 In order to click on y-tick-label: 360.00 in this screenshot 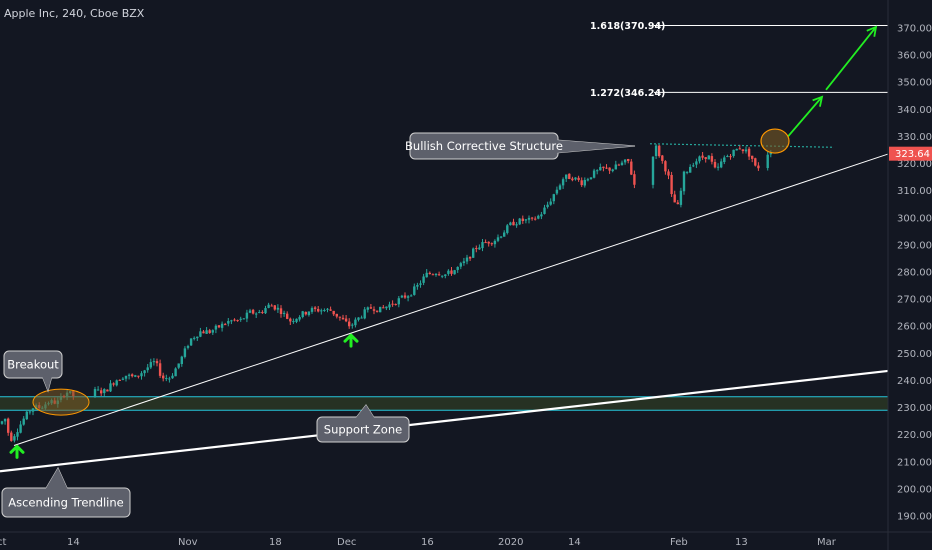, I will do `click(914, 56)`.